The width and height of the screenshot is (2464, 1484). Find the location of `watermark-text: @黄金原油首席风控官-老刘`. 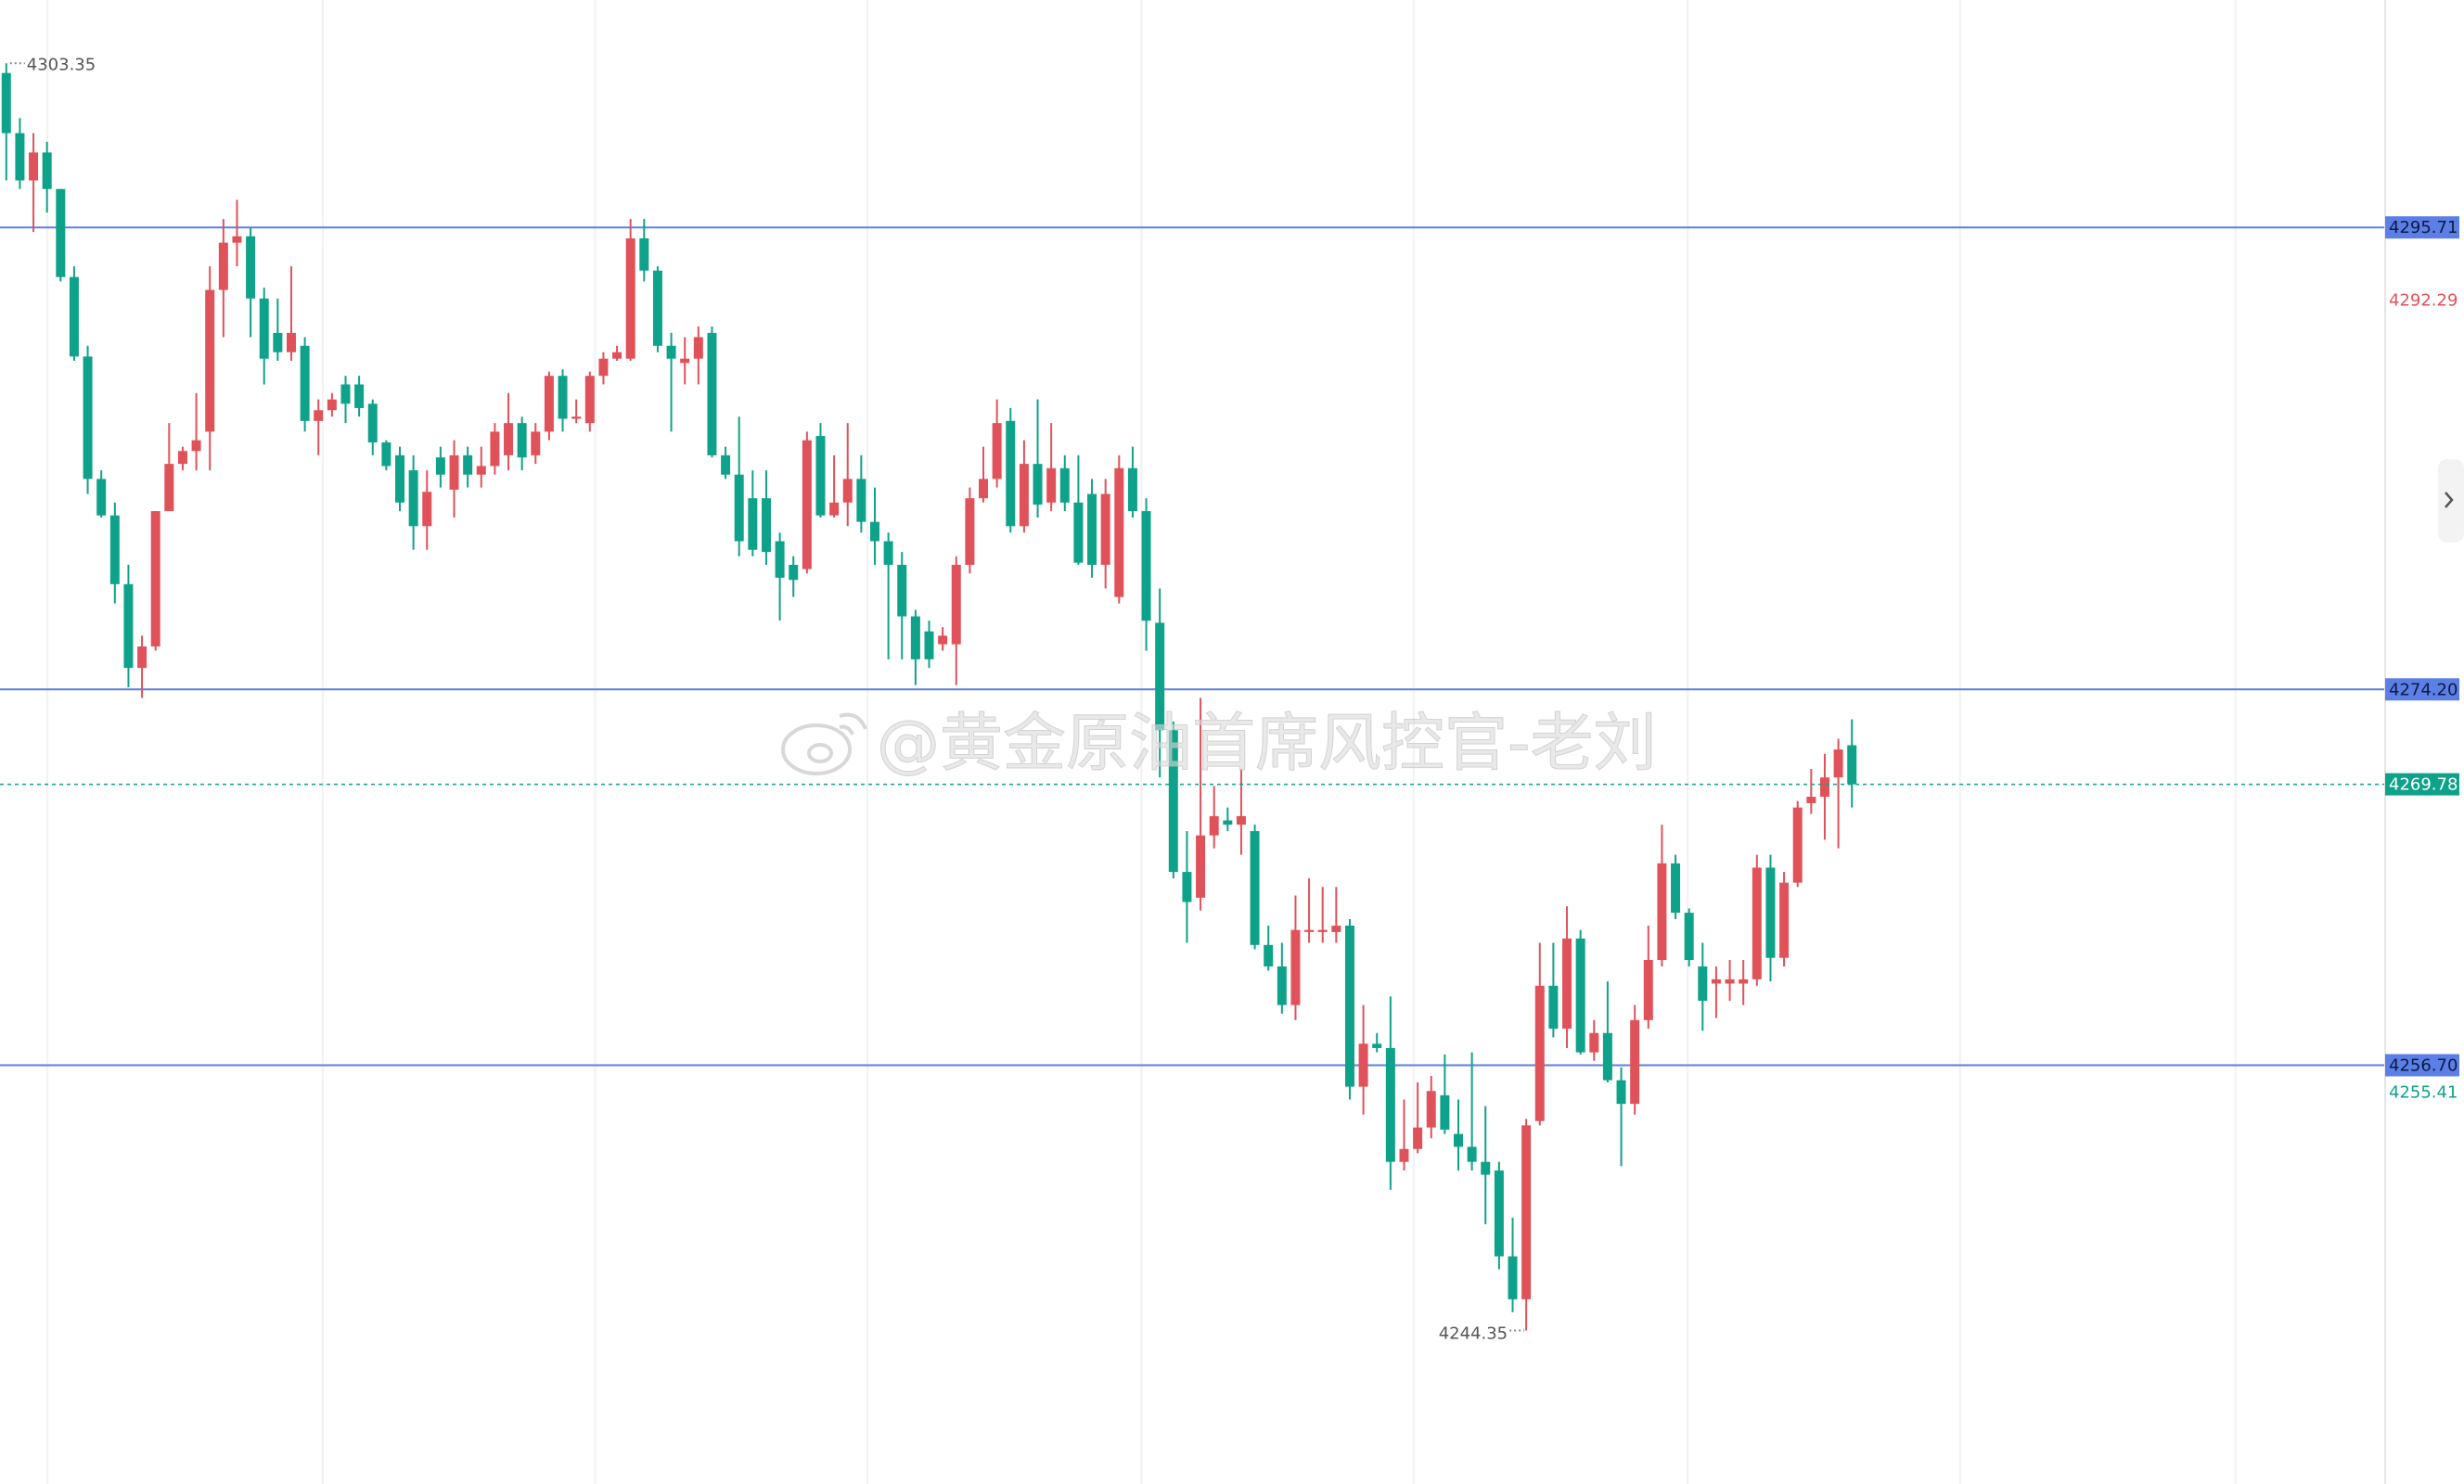

watermark-text: @黄金原油首席风控官-老刘 is located at coordinates (1267, 744).